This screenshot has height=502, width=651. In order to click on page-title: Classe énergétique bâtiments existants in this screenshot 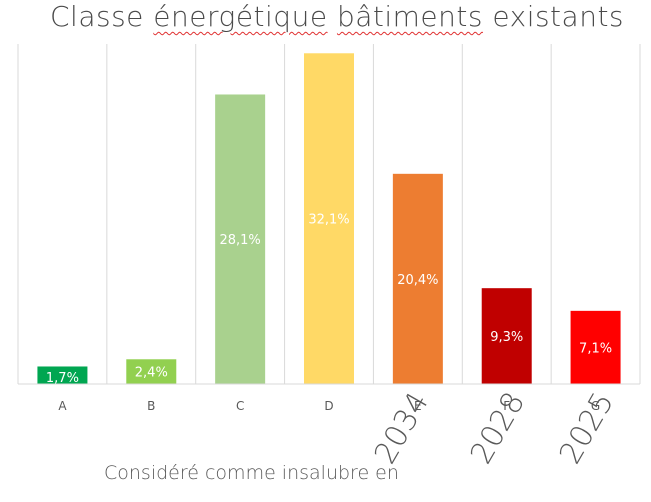, I will do `click(337, 16)`.